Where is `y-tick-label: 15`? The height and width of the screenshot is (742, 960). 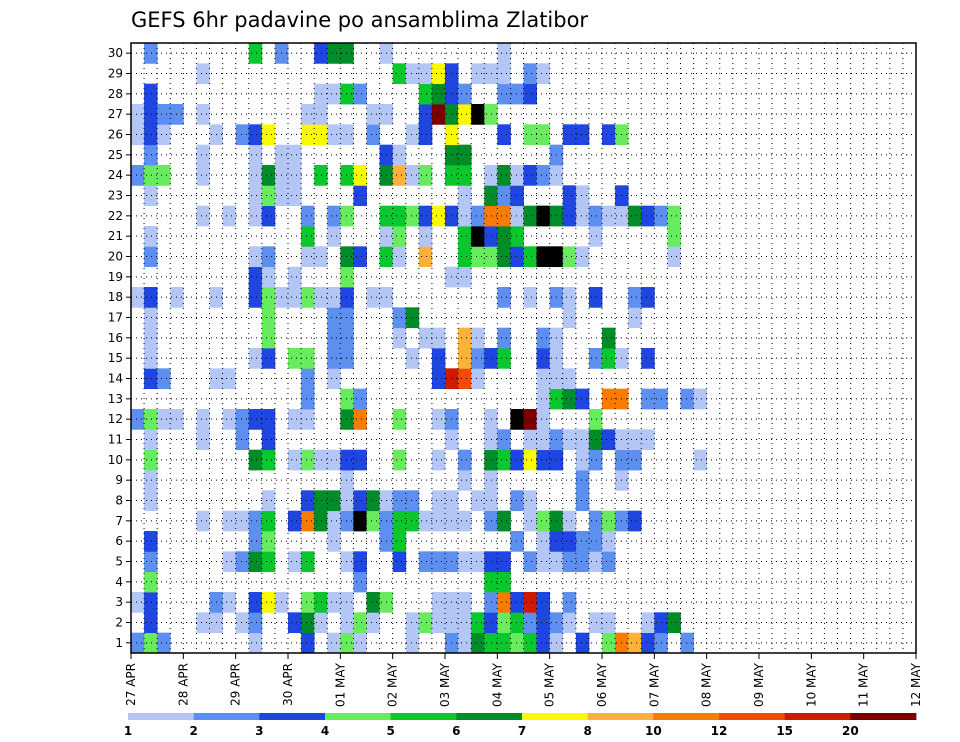
y-tick-label: 15 is located at coordinates (115, 358).